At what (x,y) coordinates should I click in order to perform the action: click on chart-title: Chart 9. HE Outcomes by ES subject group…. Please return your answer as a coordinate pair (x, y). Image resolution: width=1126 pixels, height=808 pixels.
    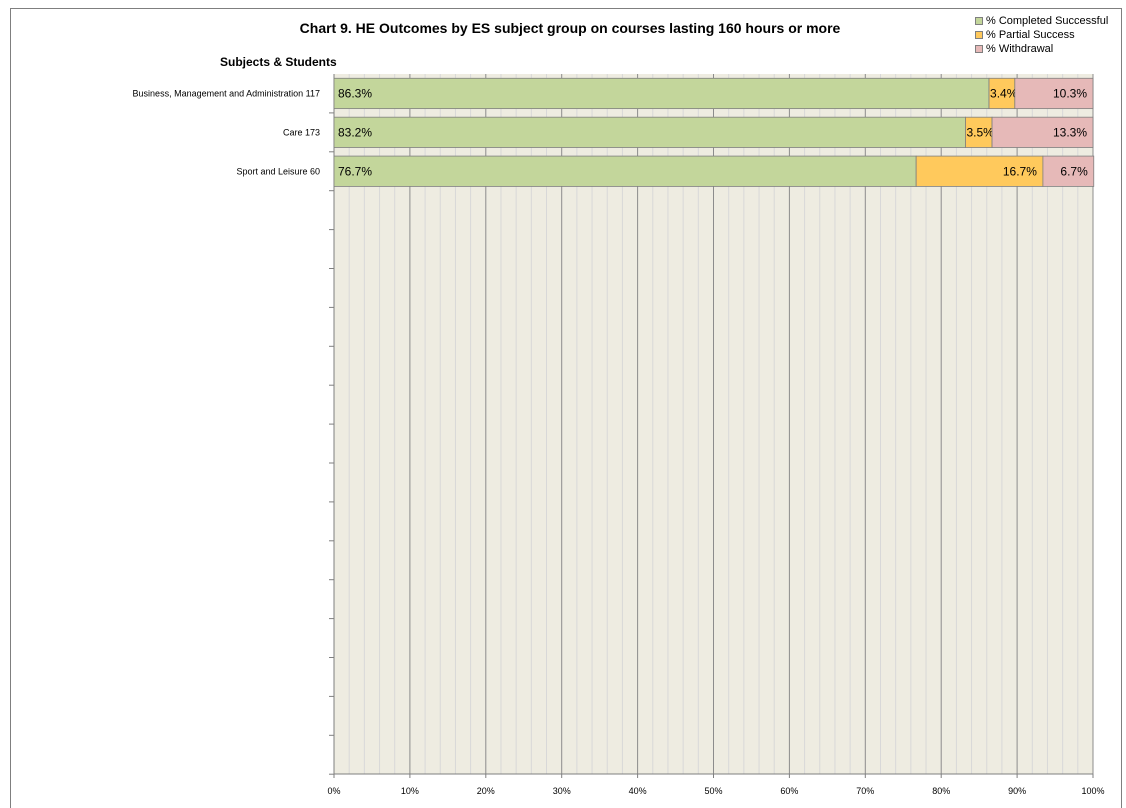
    Looking at the image, I should click on (570, 28).